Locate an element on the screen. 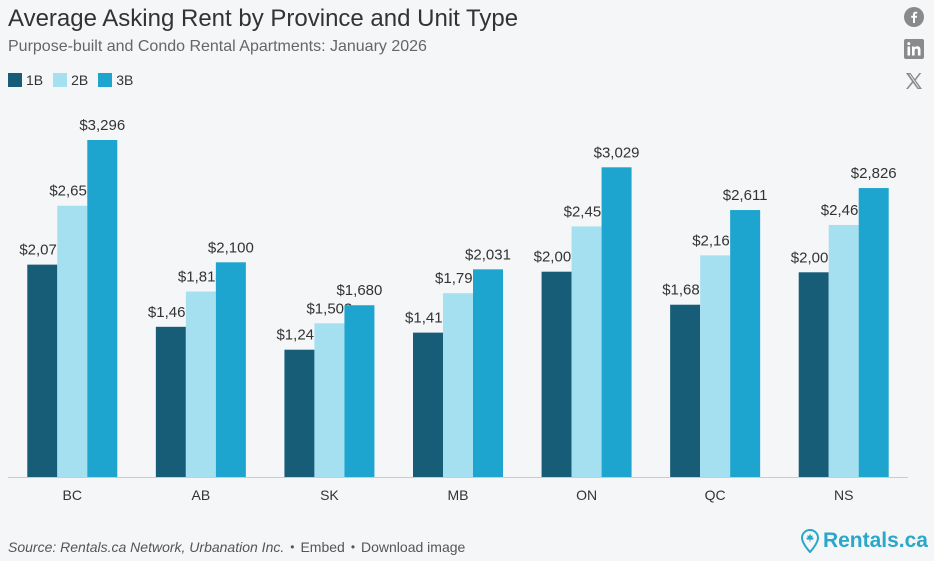 This screenshot has width=934, height=561. x-tick-label-qc: QC is located at coordinates (715, 495).